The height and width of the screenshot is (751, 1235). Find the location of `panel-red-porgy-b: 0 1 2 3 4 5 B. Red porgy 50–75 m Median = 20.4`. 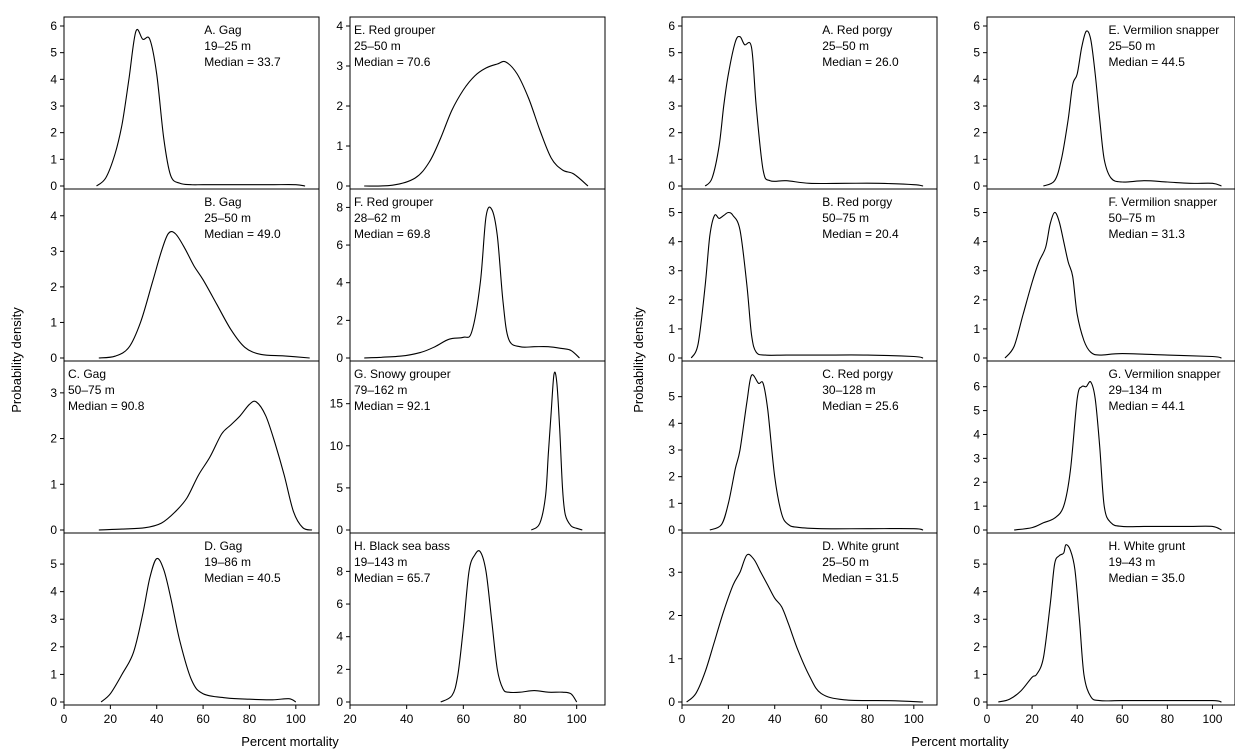

panel-red-porgy-b: 0 1 2 3 4 5 B. Red porgy 50–75 m Median = 20.4 is located at coordinates (803, 276).